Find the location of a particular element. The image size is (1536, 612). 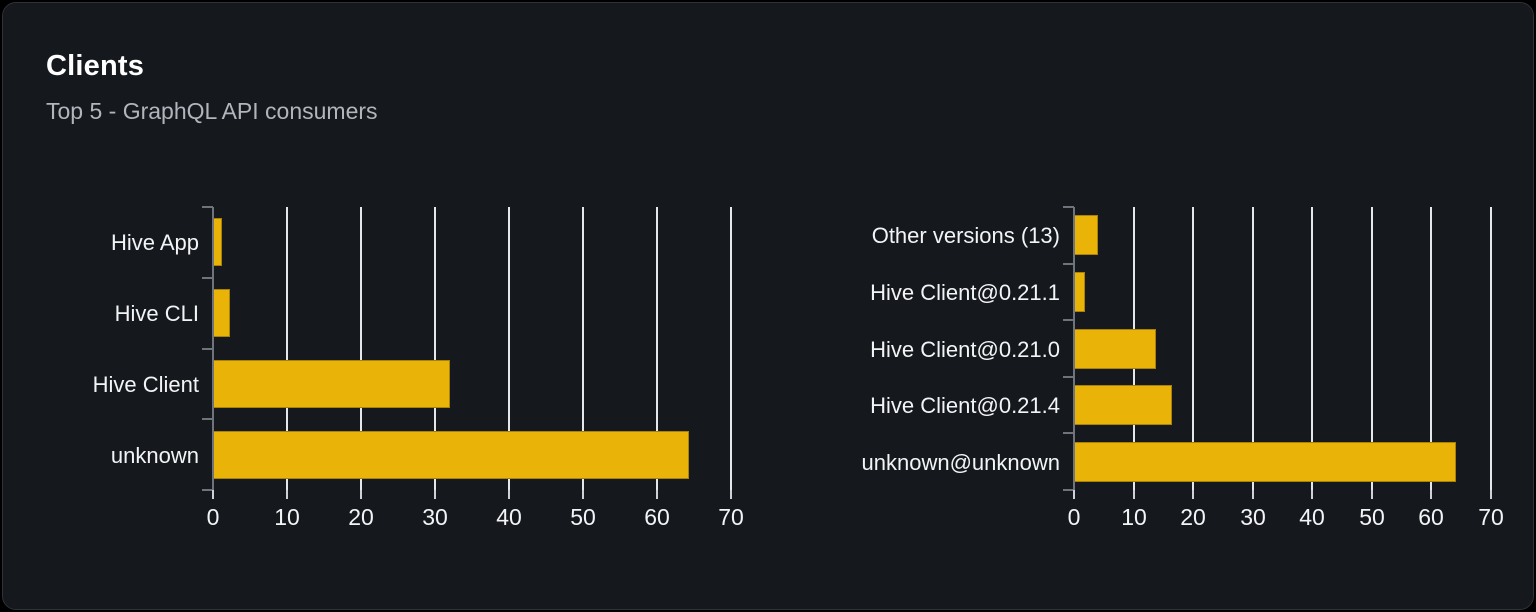

category-label: unknown@unknown is located at coordinates (960, 462).